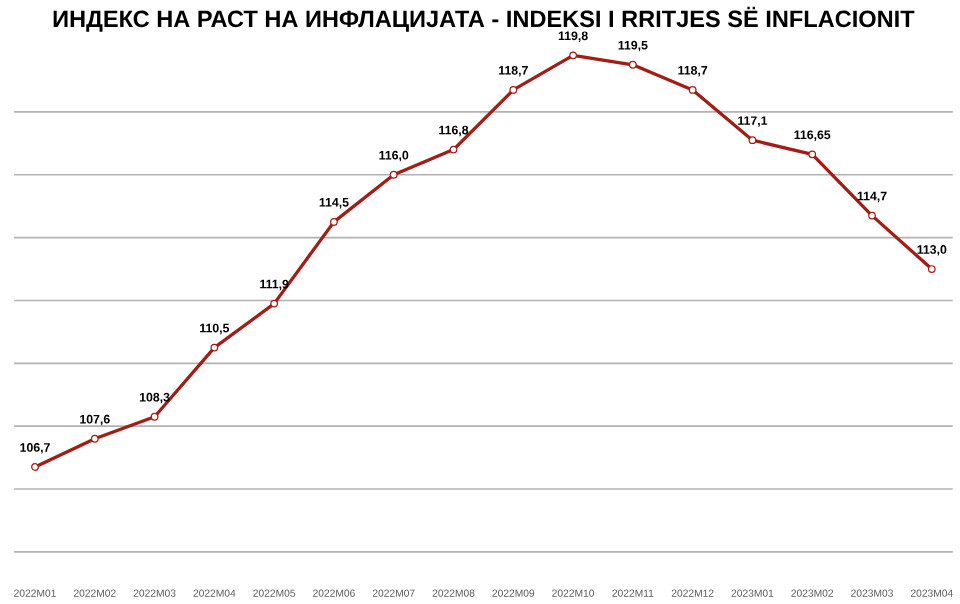  Describe the element at coordinates (484, 19) in the screenshot. I see `chart-title: ИНДЕКС НА РАСТ НА ИНФЛАЦИЈАТА - INDEKSI I RRITJES SË INFLACIONIT` at that location.